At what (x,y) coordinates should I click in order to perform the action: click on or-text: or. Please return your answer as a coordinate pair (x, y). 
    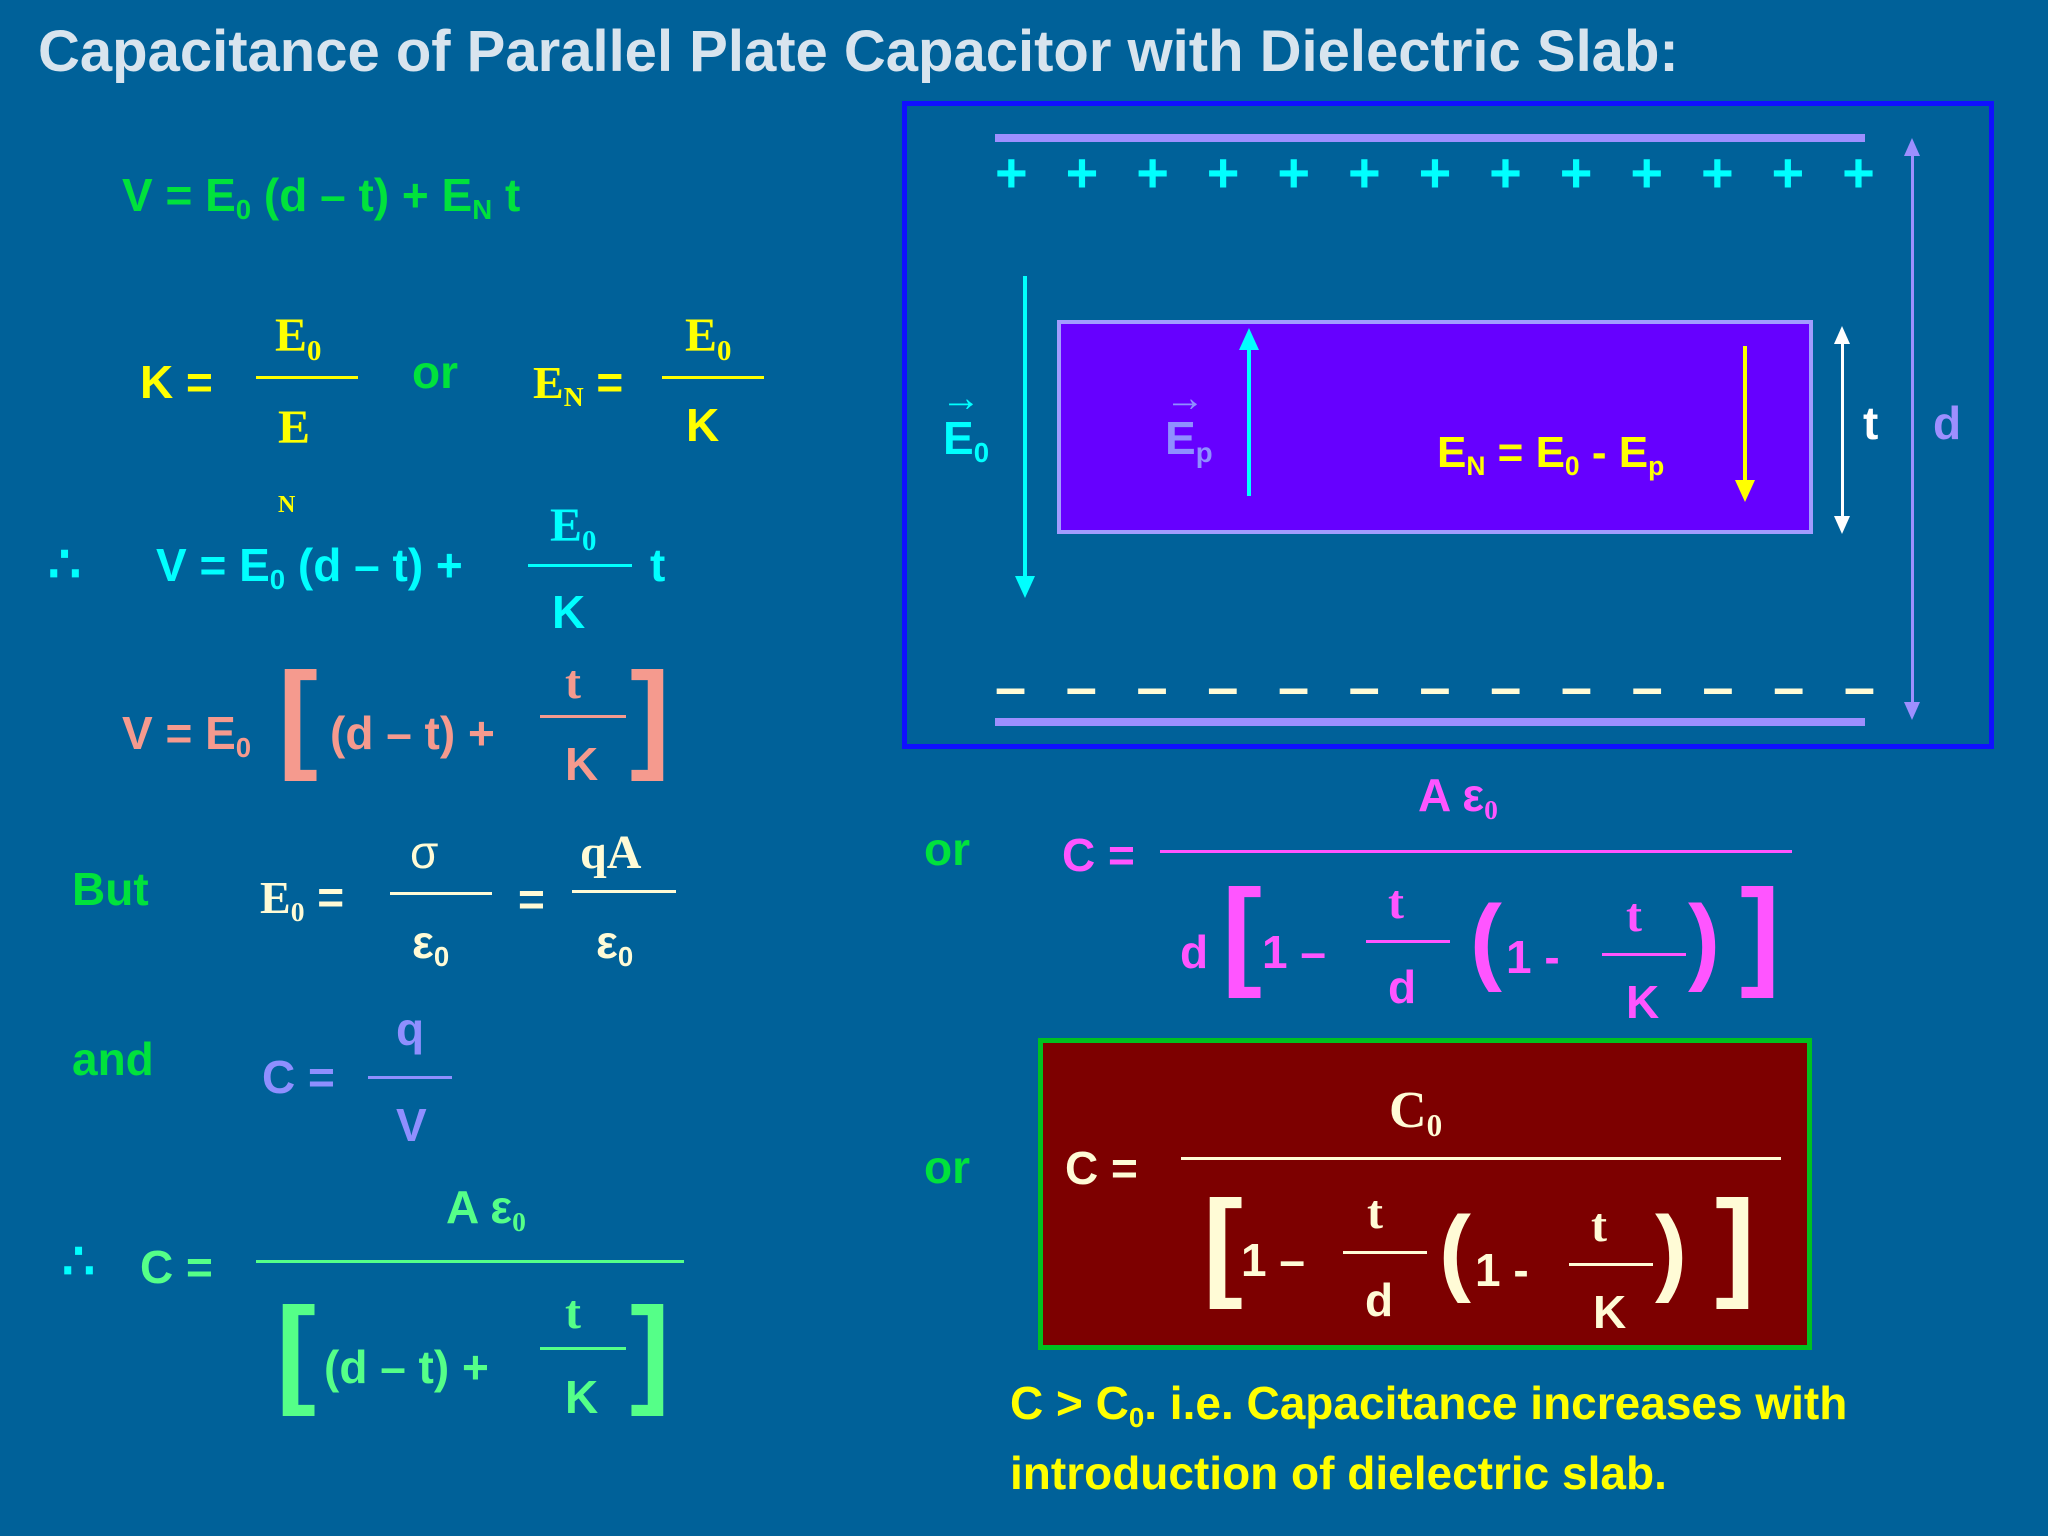
    Looking at the image, I should click on (947, 1167).